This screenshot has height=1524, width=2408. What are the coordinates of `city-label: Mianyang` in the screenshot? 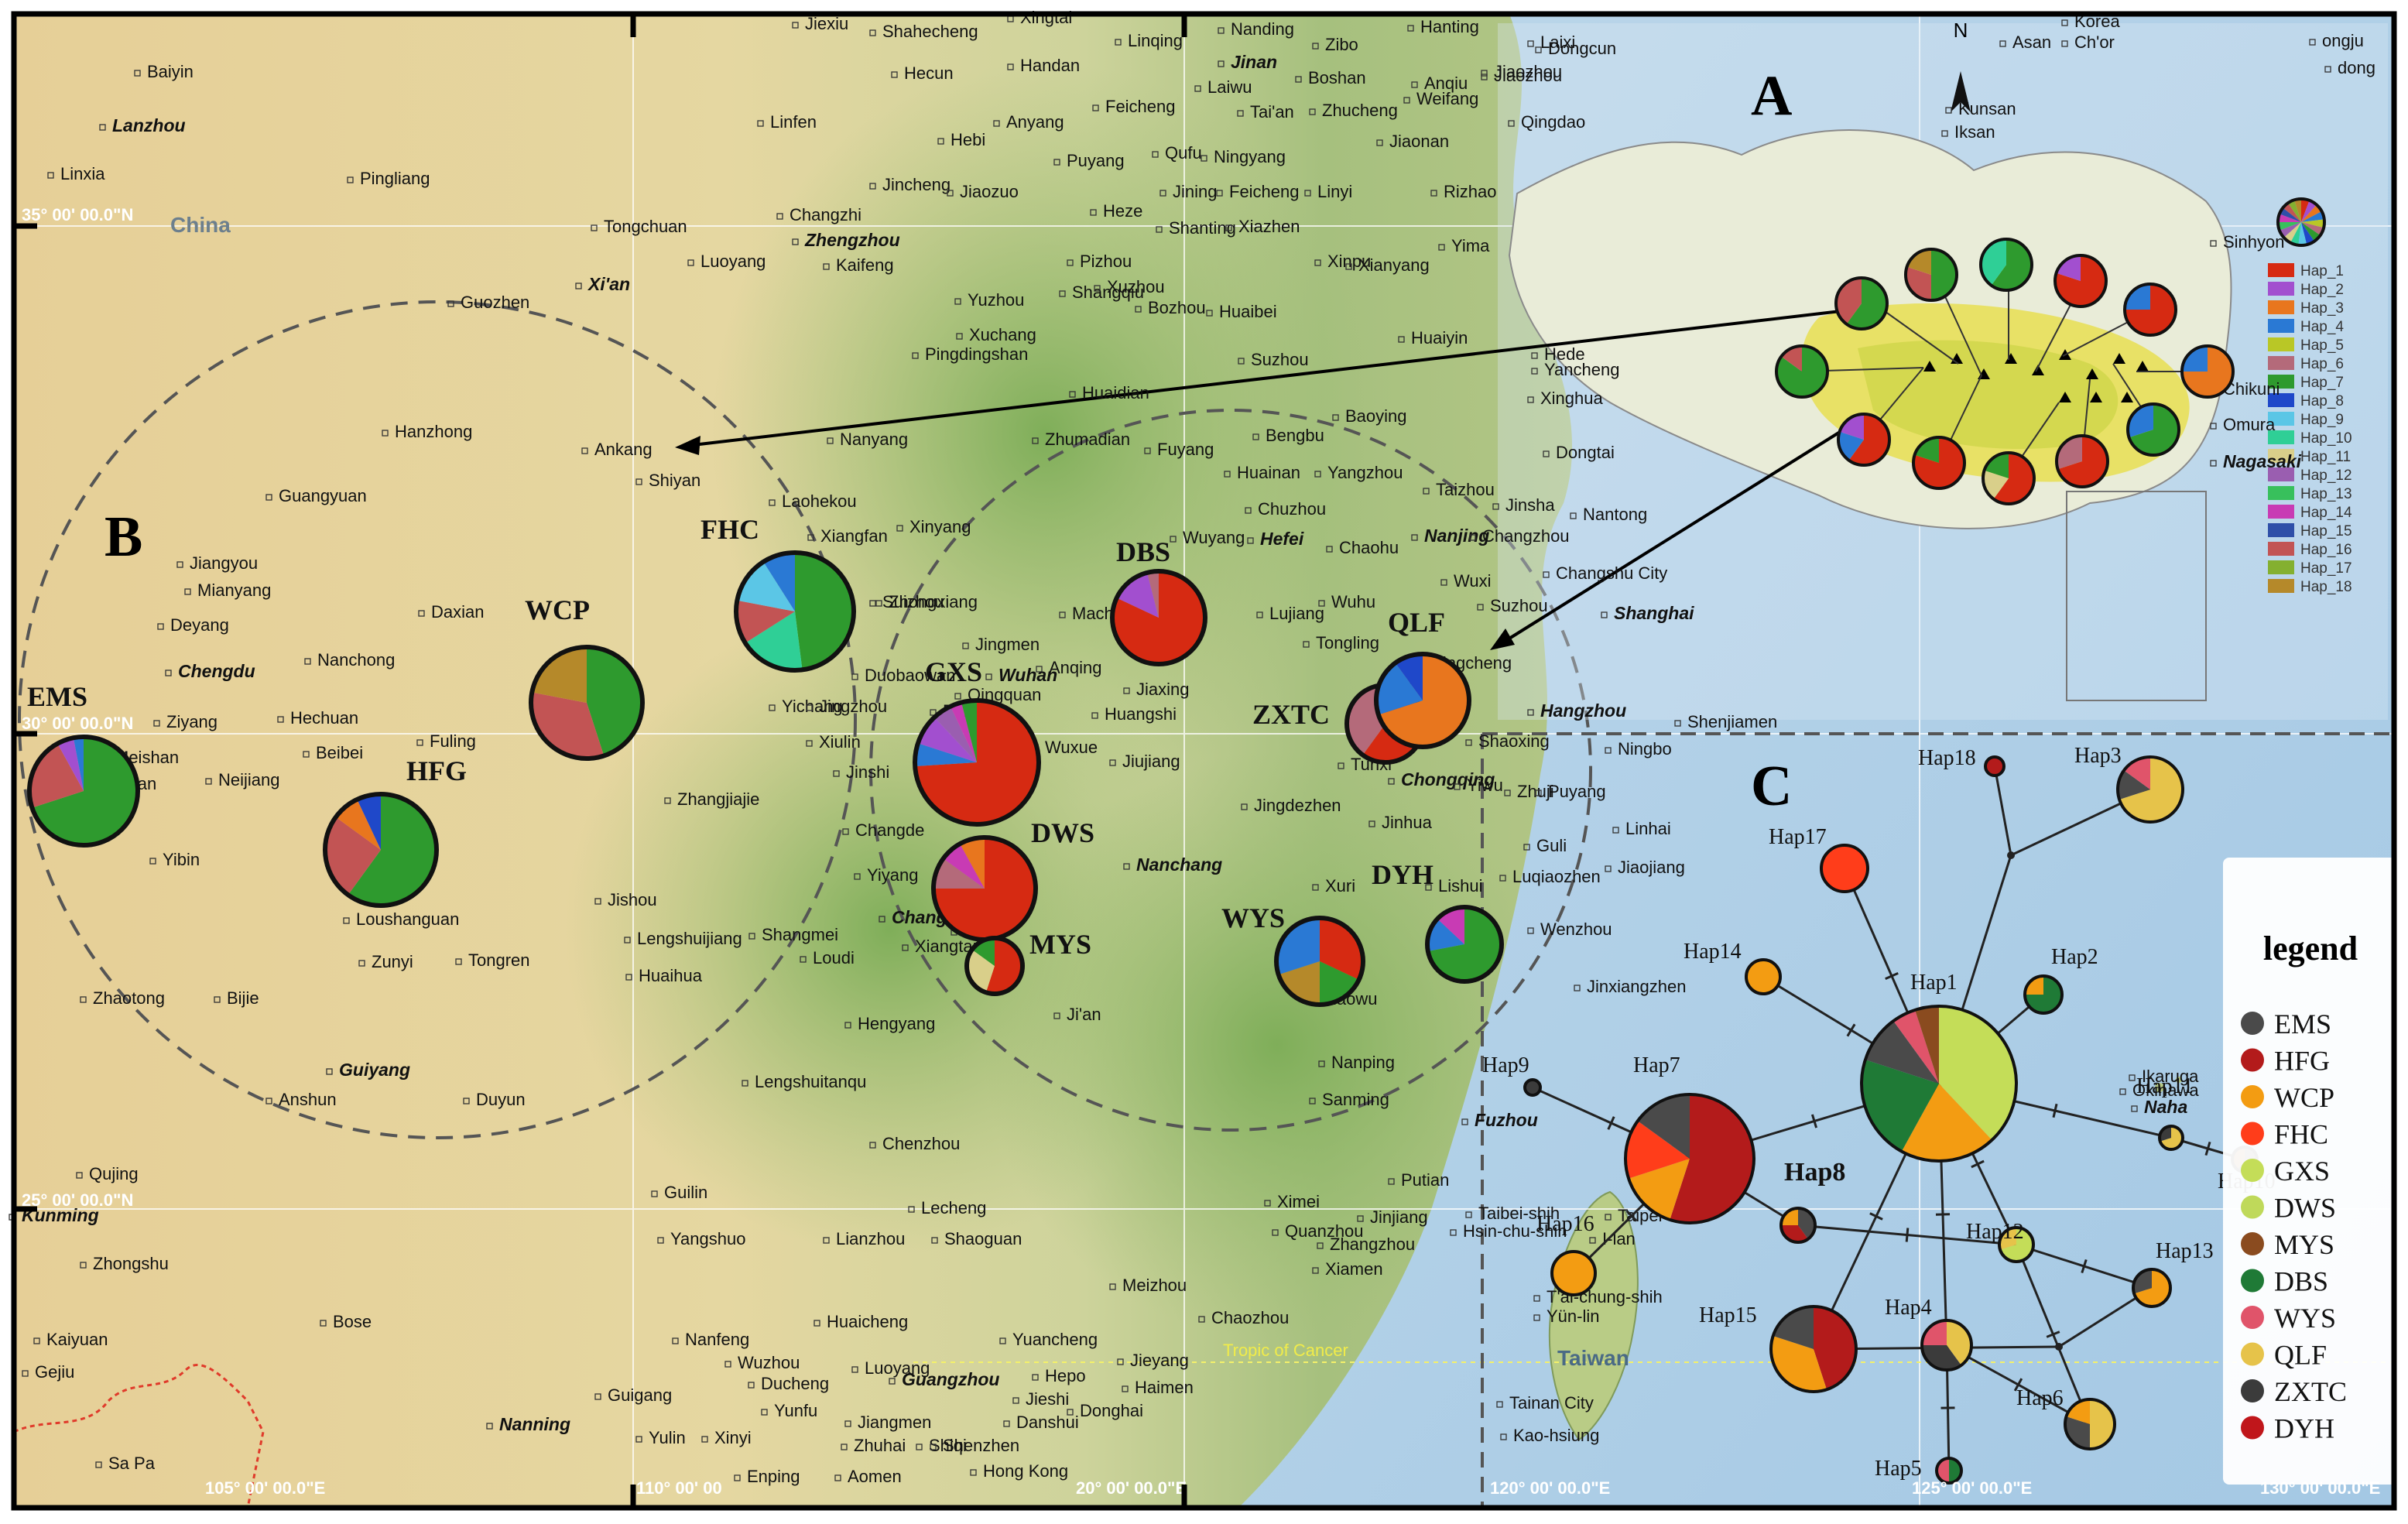 It's located at (234, 590).